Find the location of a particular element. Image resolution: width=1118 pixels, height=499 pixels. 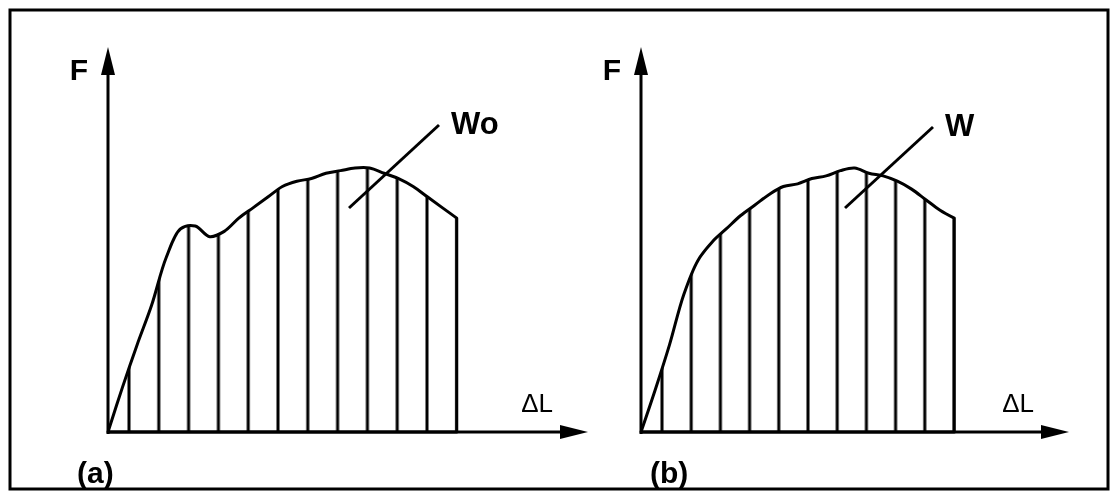

text: (a) is located at coordinates (95, 472).